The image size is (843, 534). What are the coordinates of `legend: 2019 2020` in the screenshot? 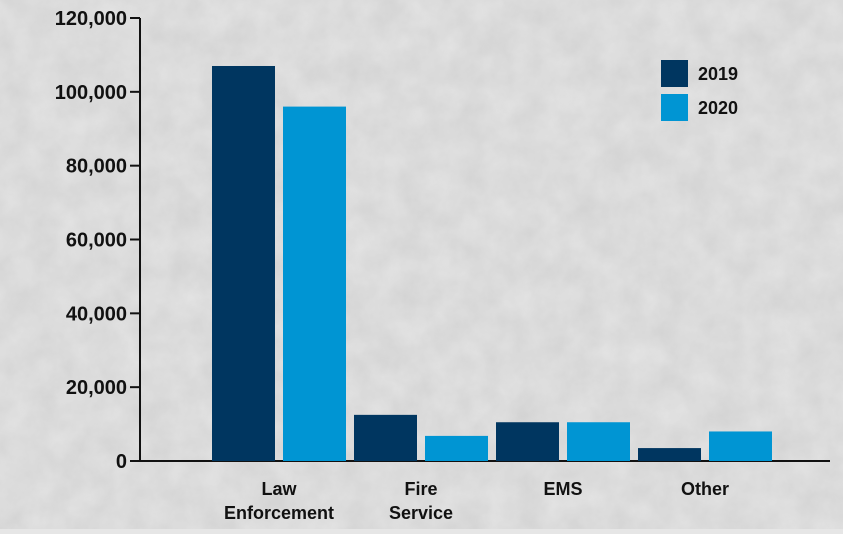 It's located at (699, 90).